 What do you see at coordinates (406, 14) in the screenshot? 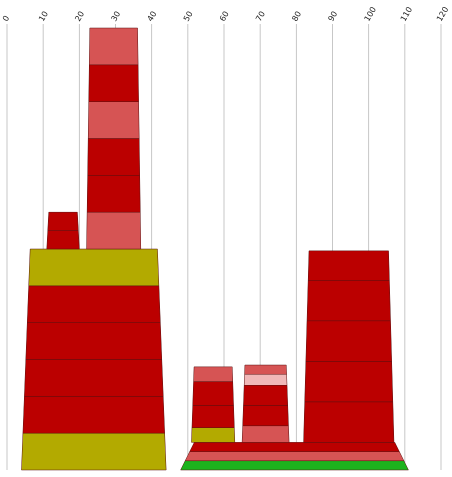
I see `x-tick-label: 110` at bounding box center [406, 14].